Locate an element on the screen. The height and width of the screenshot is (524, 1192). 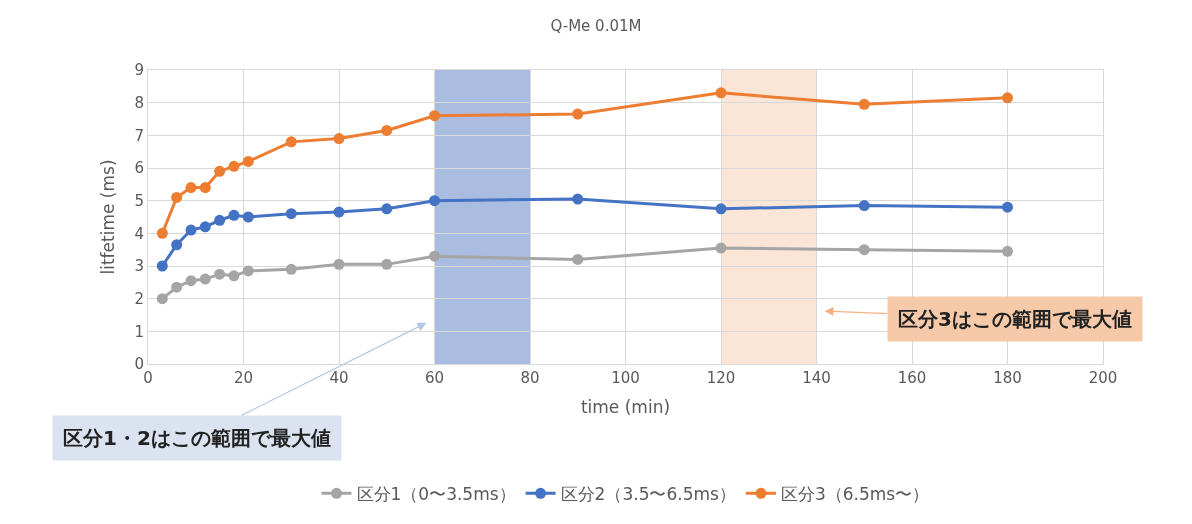
legend-label: 区分1（0〜3.5ms） is located at coordinates (436, 493).